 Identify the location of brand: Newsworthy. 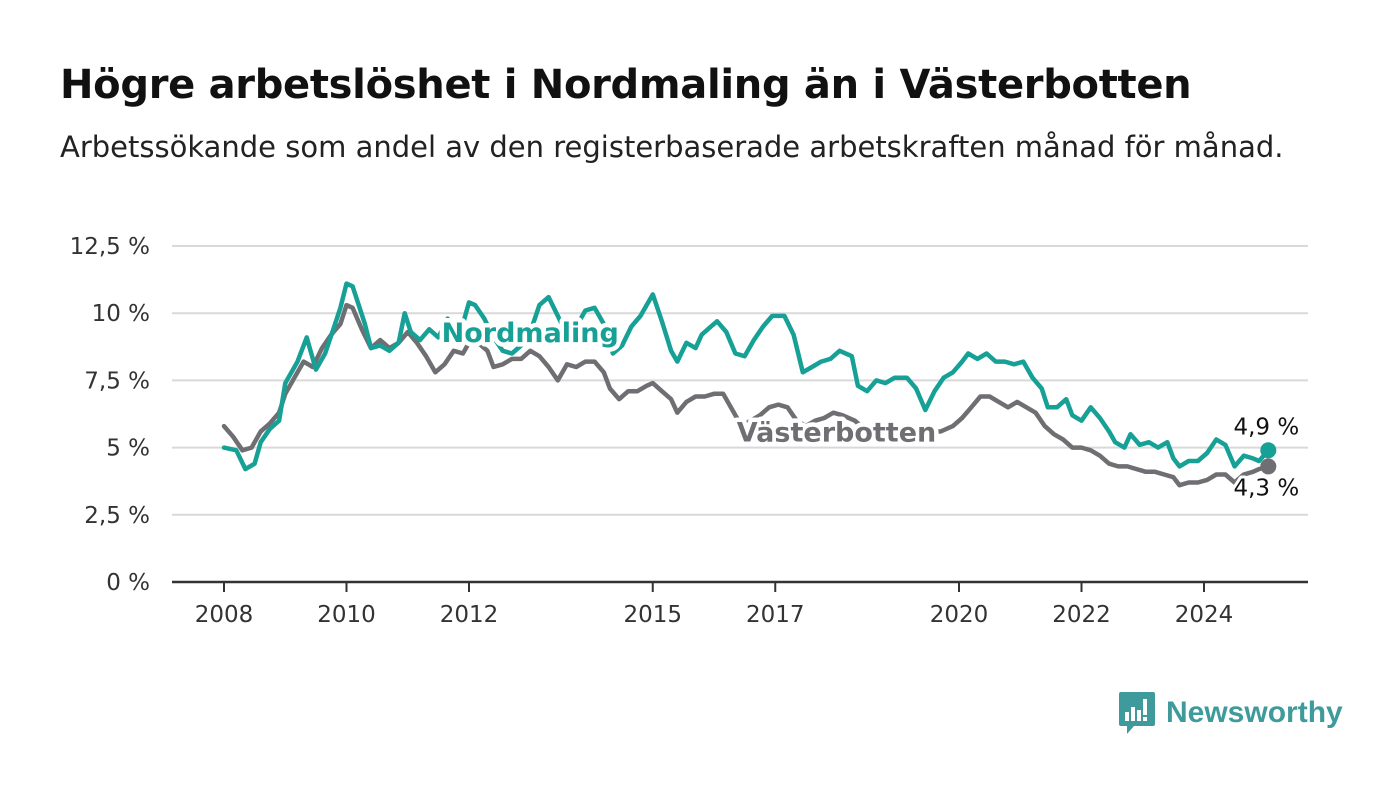
(1230, 713).